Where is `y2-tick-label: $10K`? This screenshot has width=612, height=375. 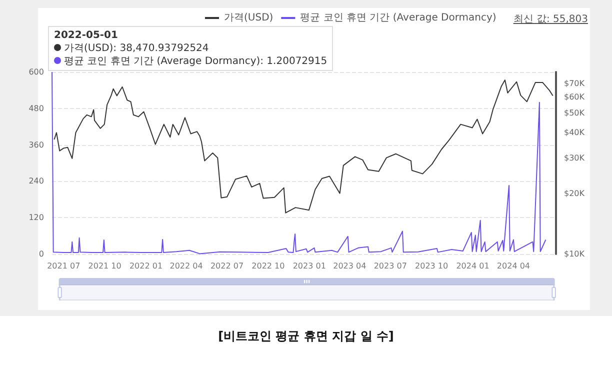 y2-tick-label: $10K is located at coordinates (575, 254).